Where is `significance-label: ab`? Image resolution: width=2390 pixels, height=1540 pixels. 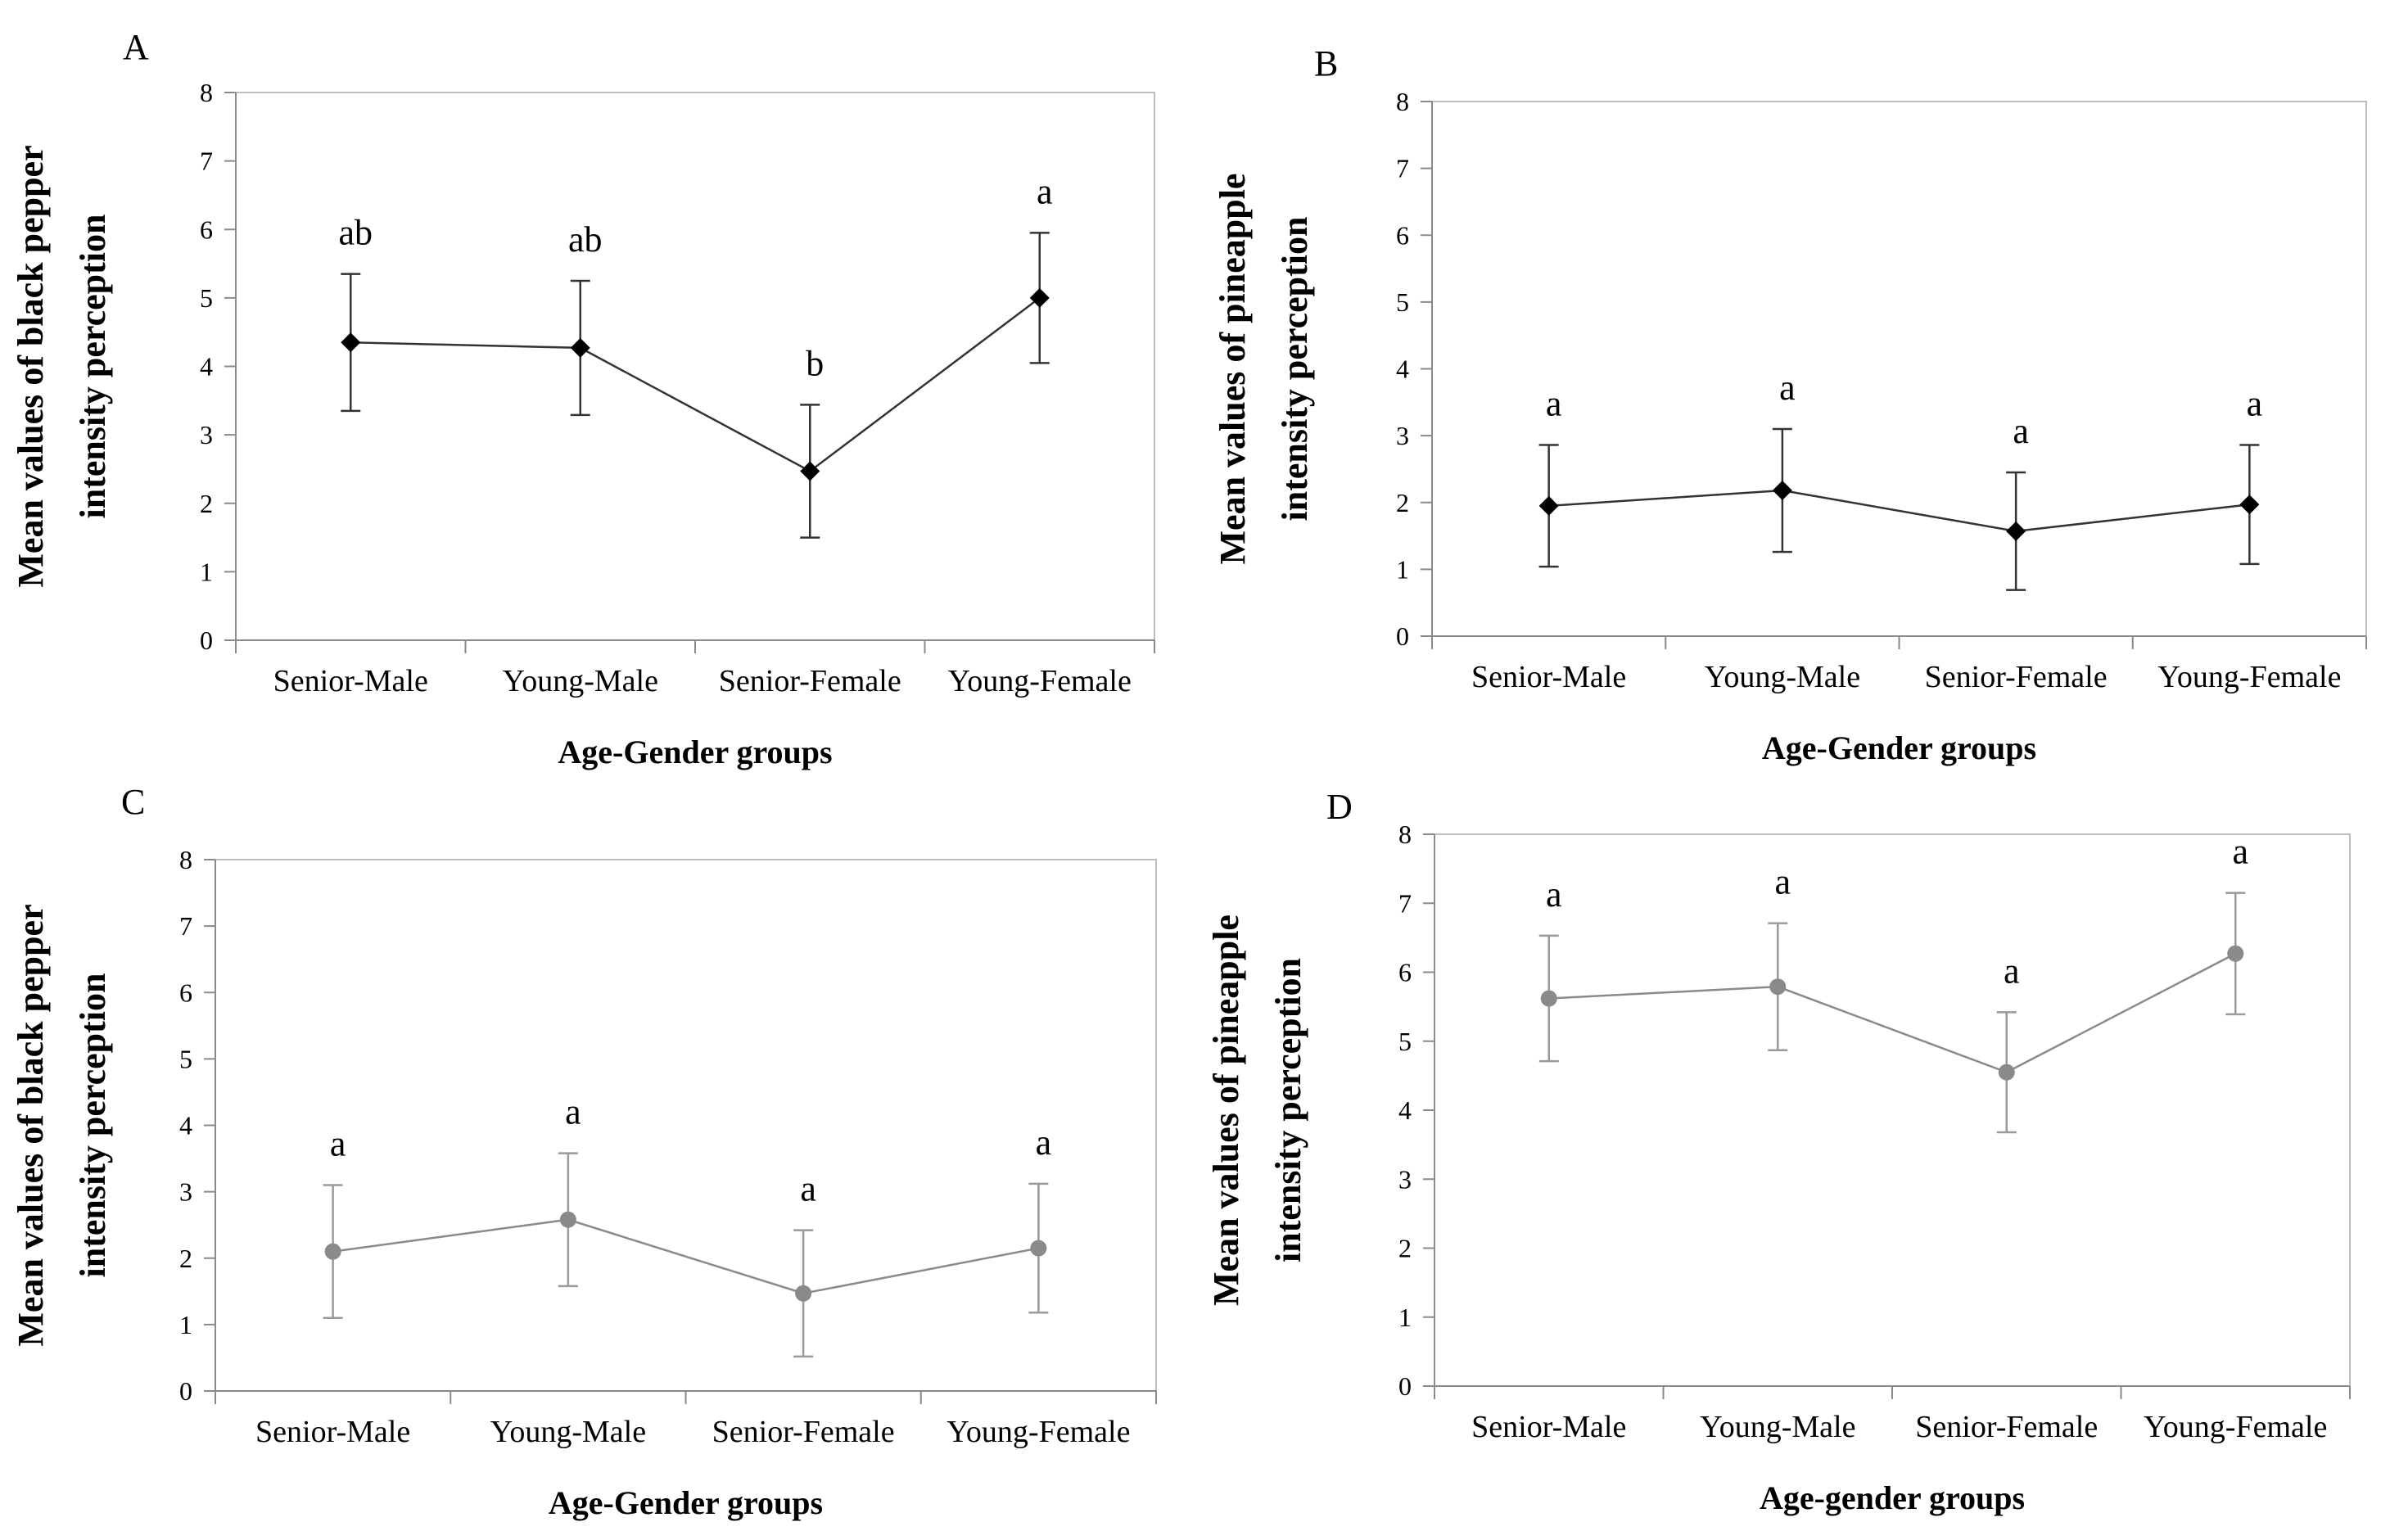 significance-label: ab is located at coordinates (585, 240).